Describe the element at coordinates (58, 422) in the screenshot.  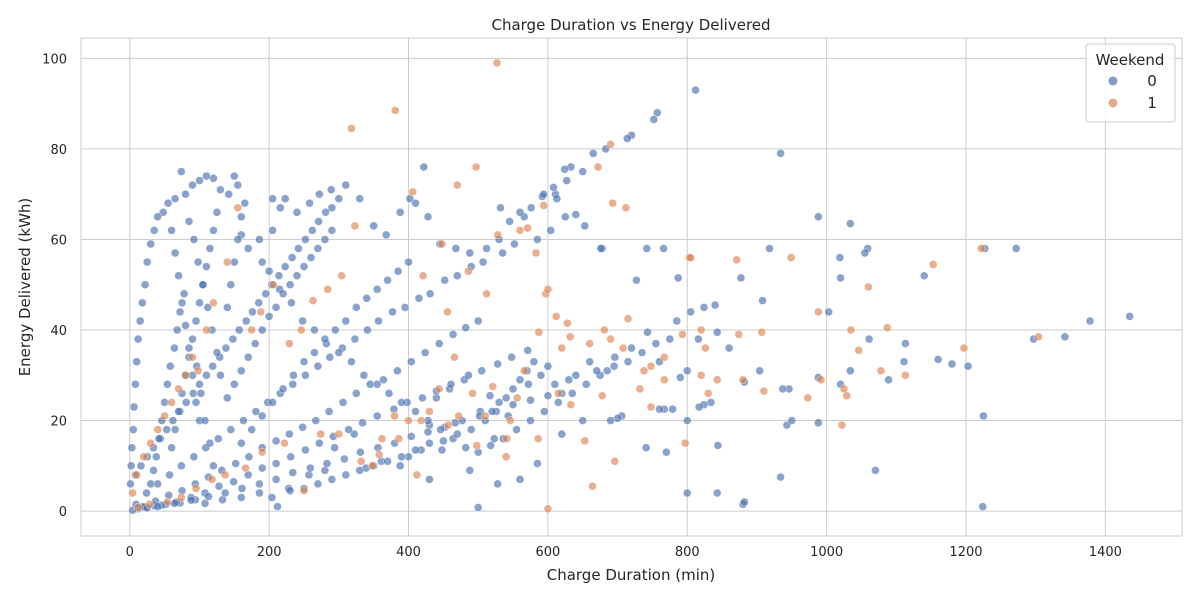
I see `y-tick-label: 20` at that location.